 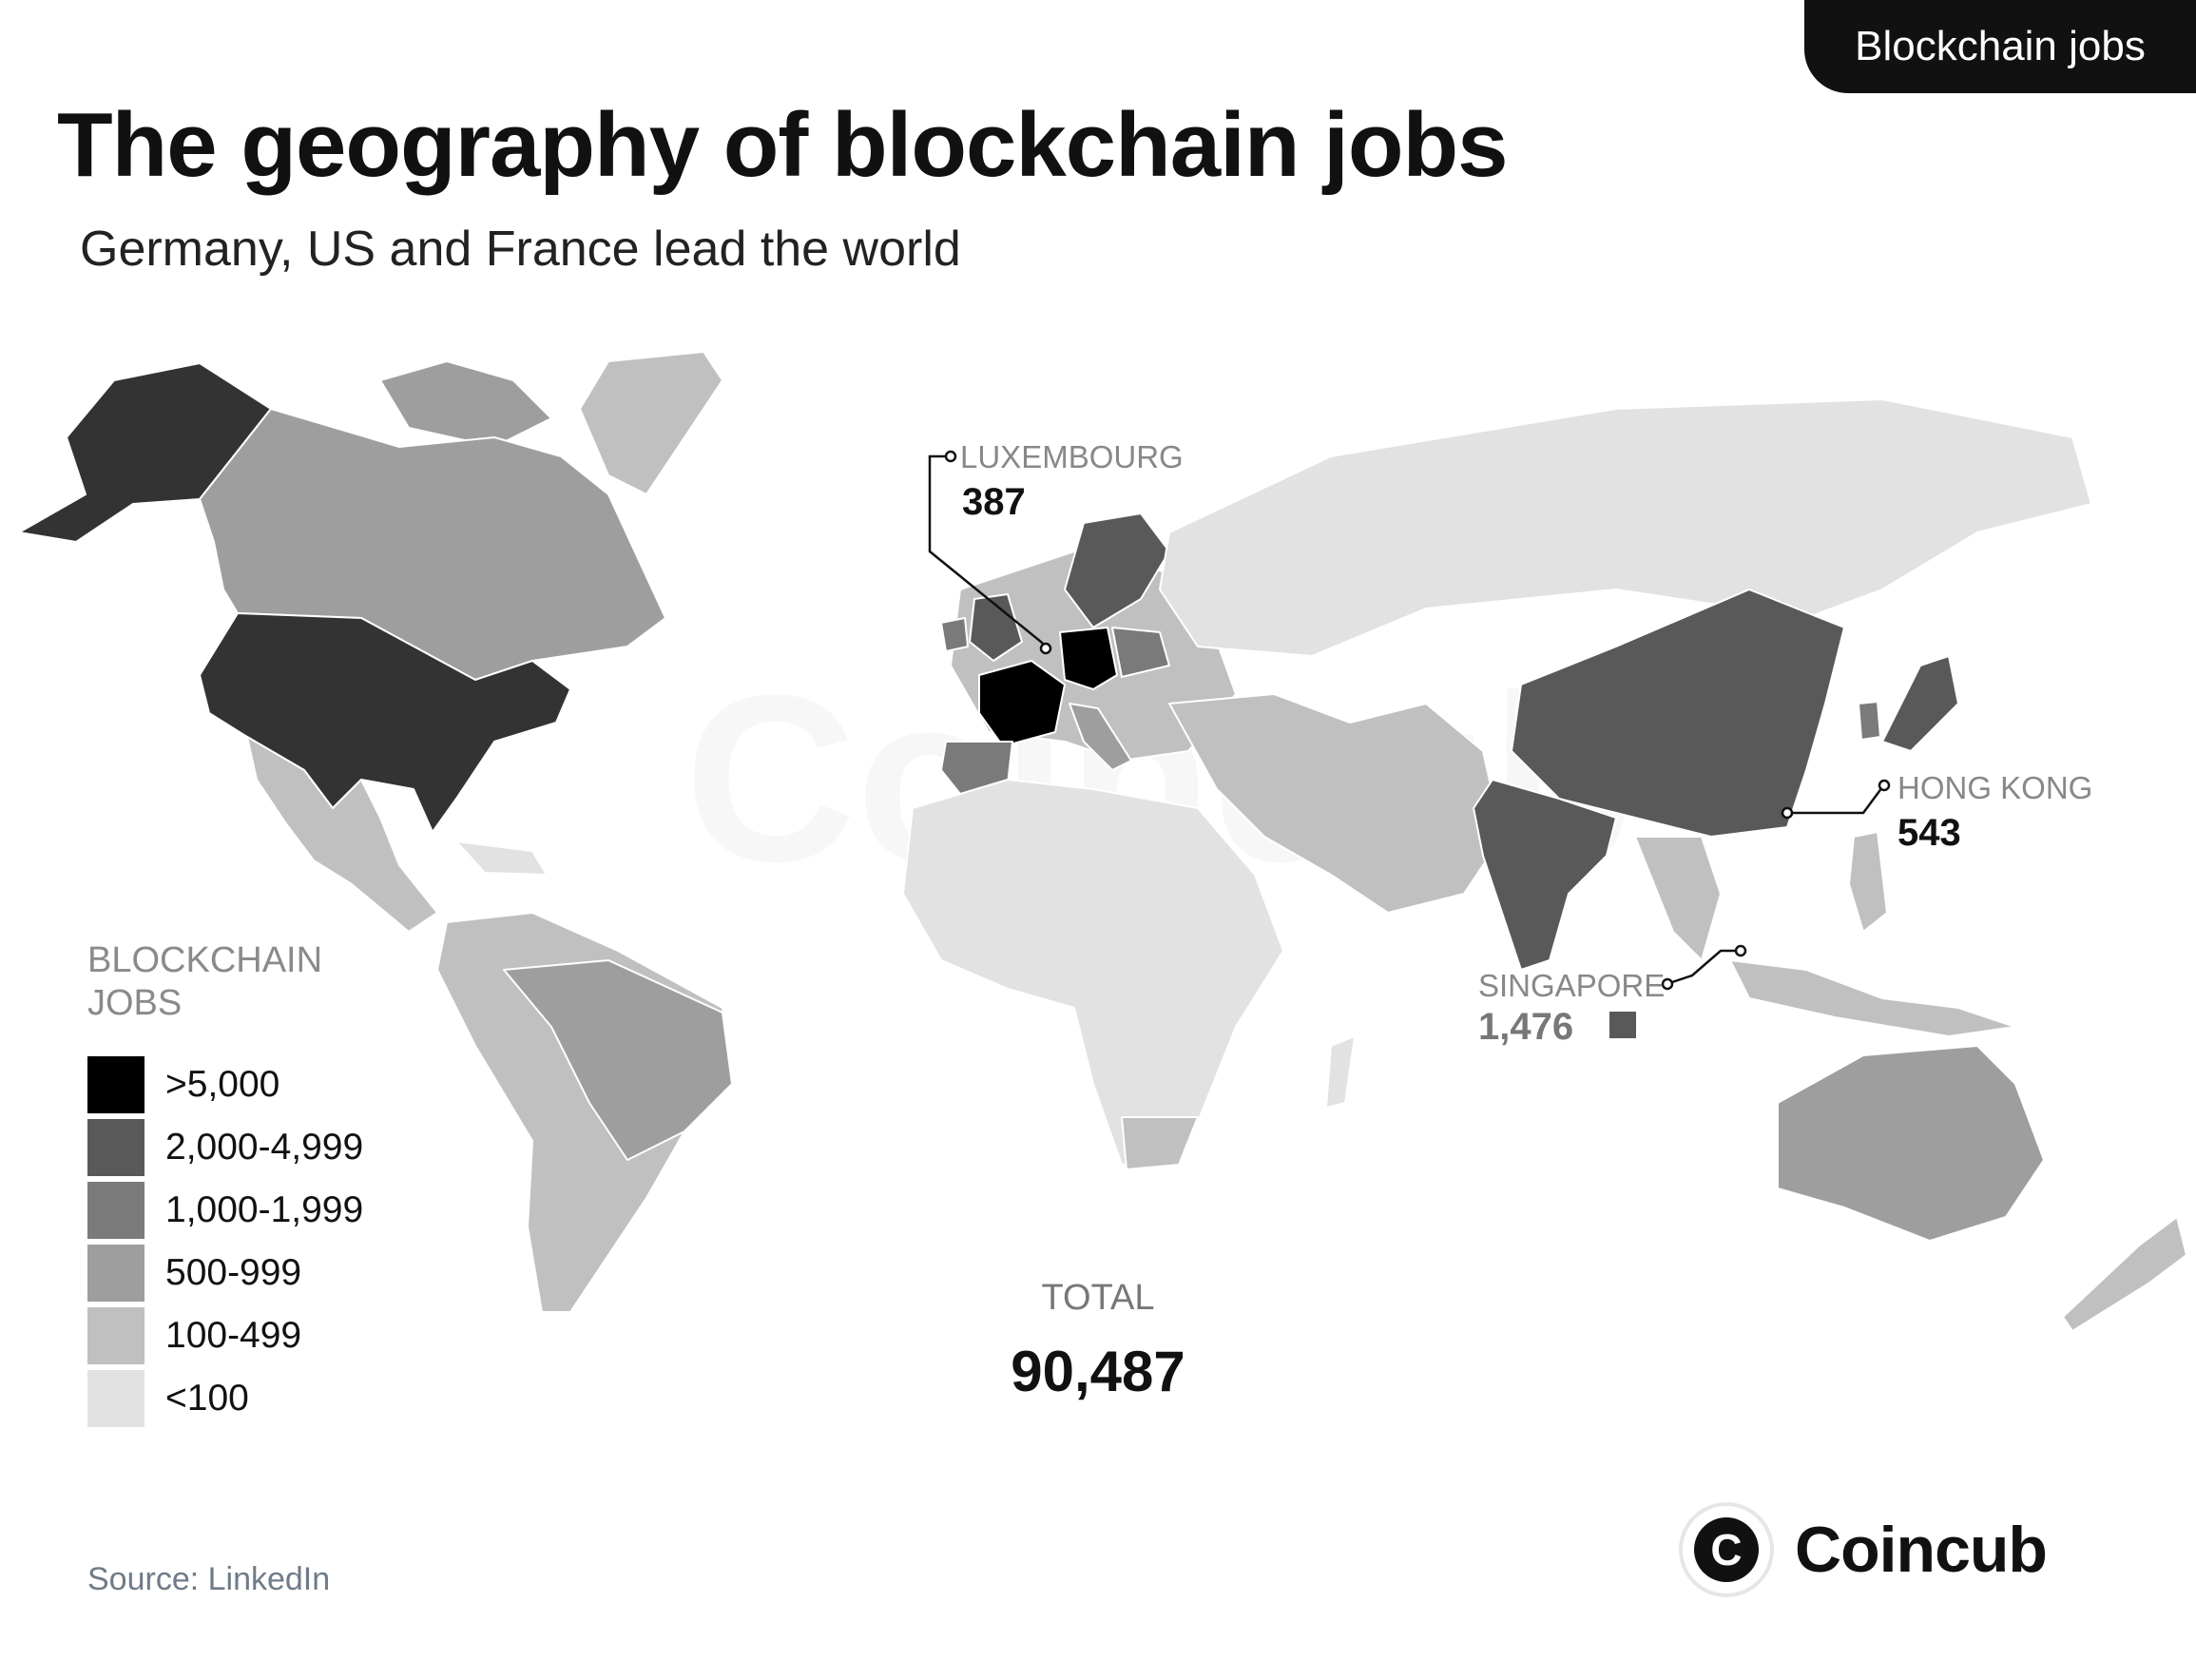 What do you see at coordinates (520, 249) in the screenshot?
I see `page-subtitle: Germany, US and France lead the world` at bounding box center [520, 249].